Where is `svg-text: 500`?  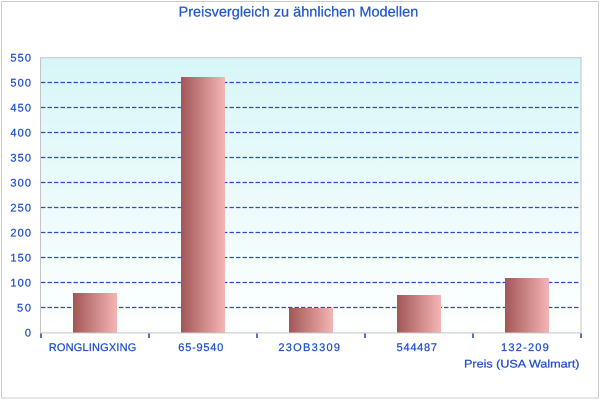 svg-text: 500 is located at coordinates (20, 83).